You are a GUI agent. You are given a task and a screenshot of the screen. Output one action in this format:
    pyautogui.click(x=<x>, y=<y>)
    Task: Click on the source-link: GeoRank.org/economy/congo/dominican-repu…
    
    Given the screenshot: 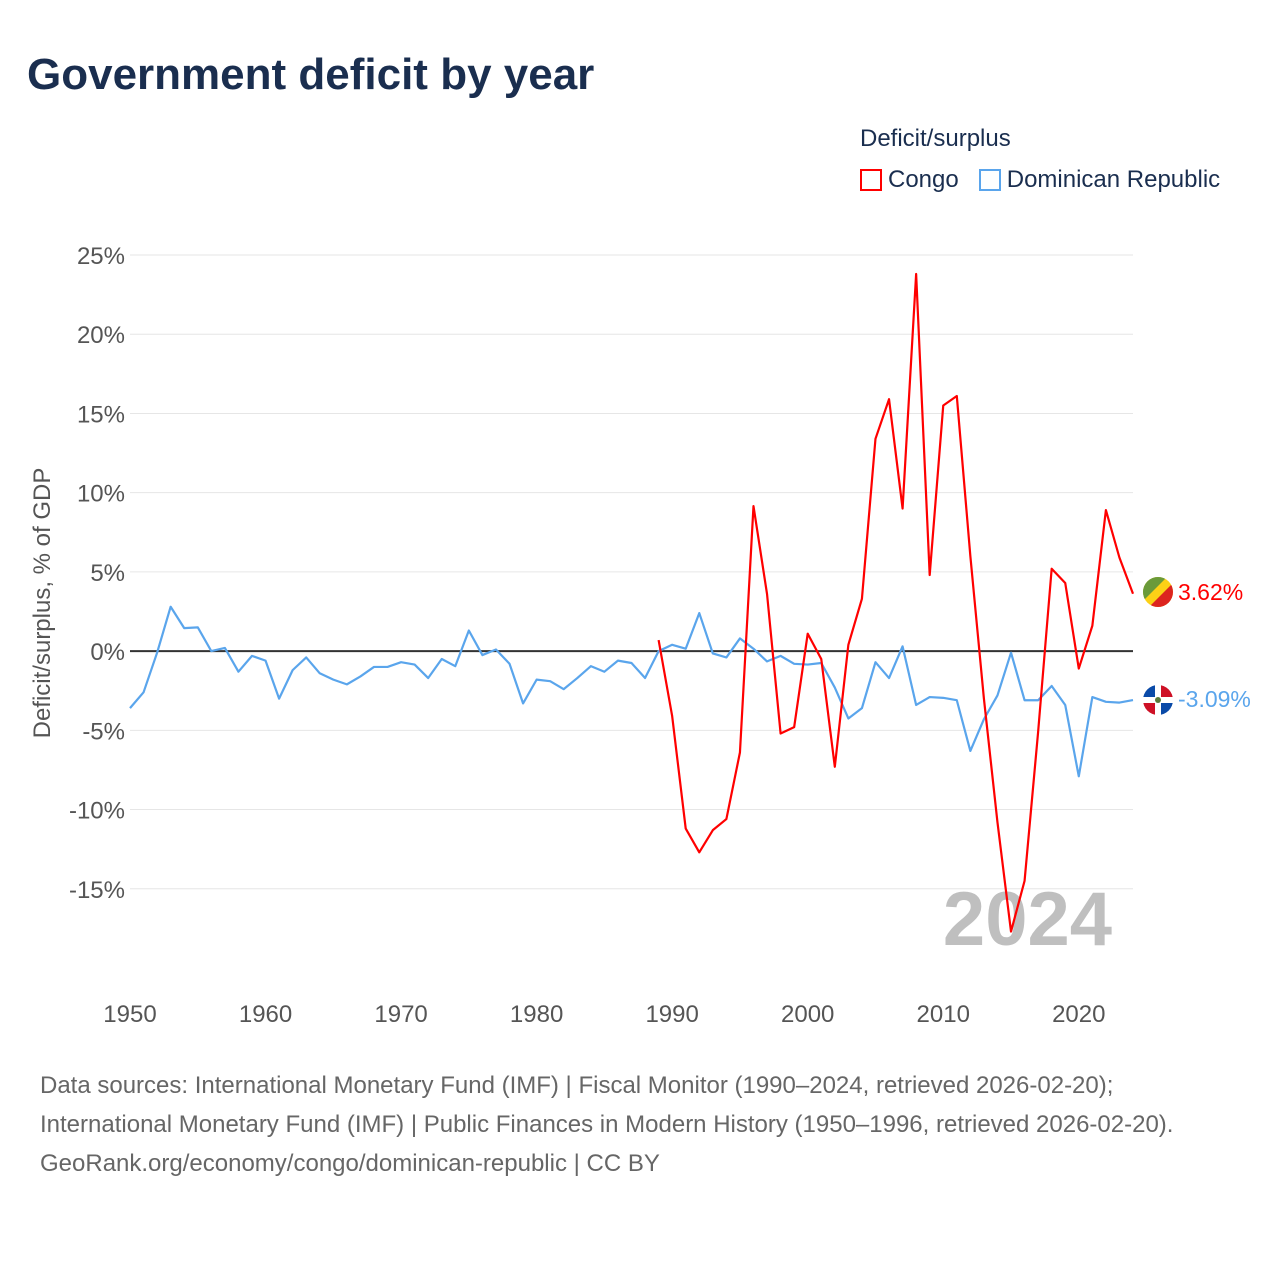 What is the action you would take?
    pyautogui.click(x=303, y=1163)
    